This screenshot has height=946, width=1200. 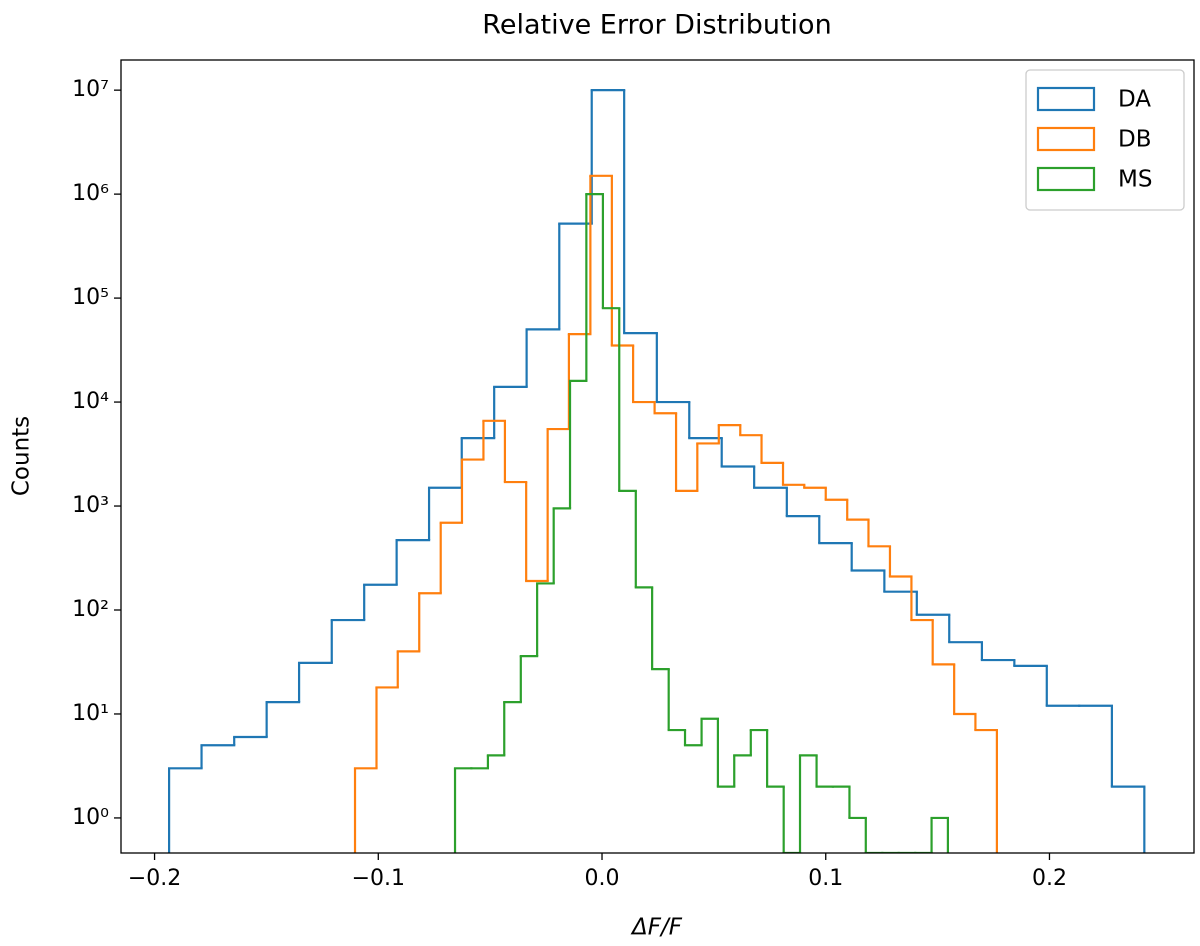 I want to click on y-tick-label: 10⁵, so click(x=90, y=297).